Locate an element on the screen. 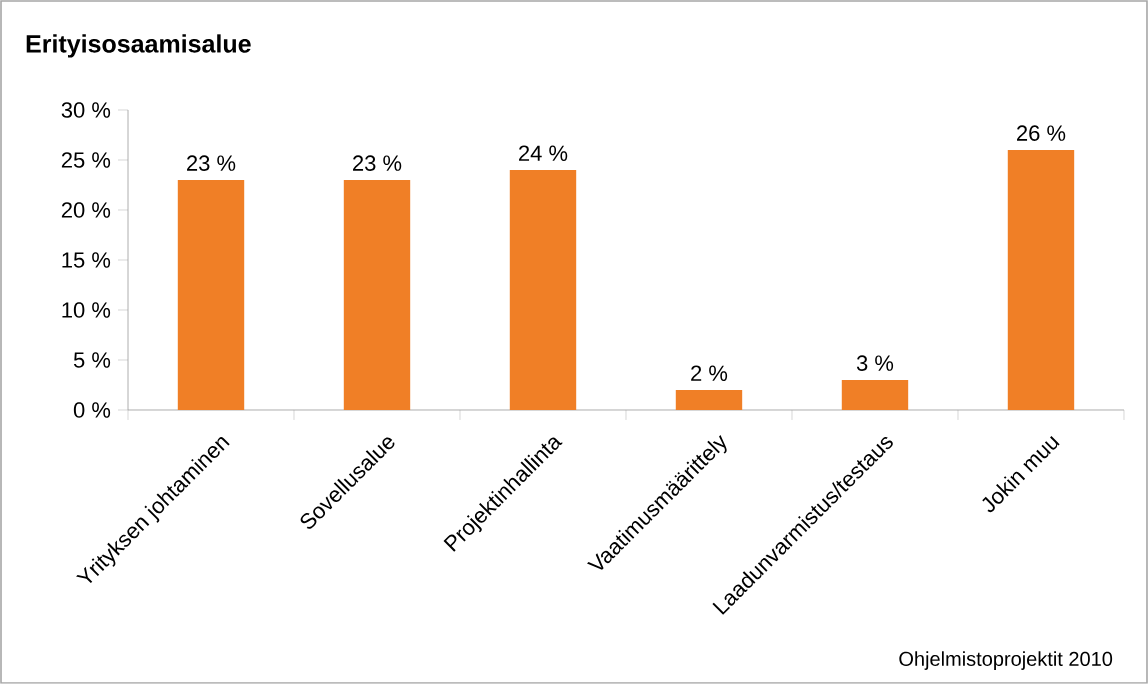 The width and height of the screenshot is (1148, 684). y-tick-label: 25 % is located at coordinates (86, 160).